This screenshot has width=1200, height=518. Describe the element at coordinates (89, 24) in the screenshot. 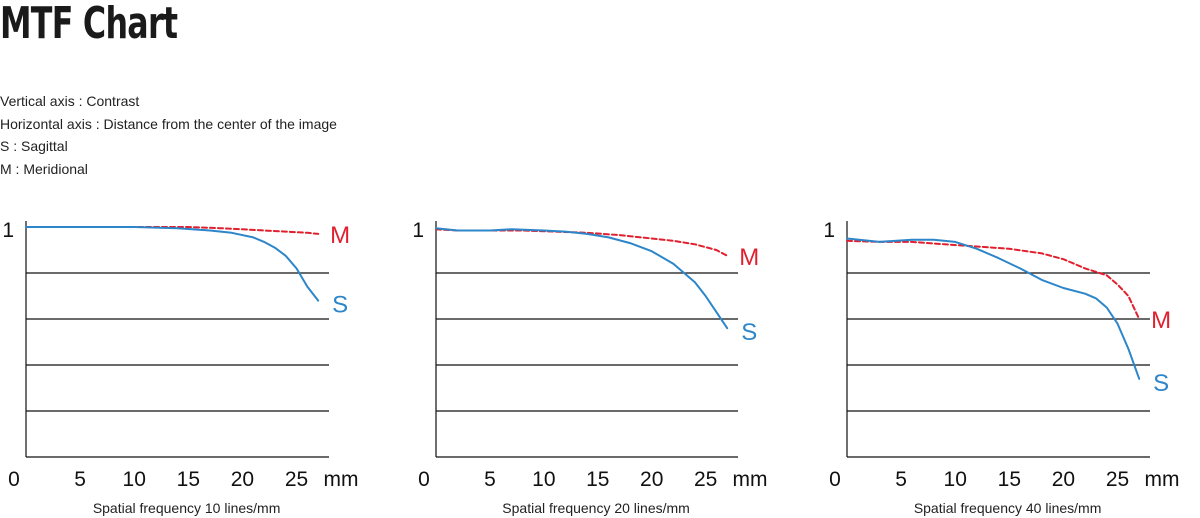

I see `page-title: MTF Chart` at that location.